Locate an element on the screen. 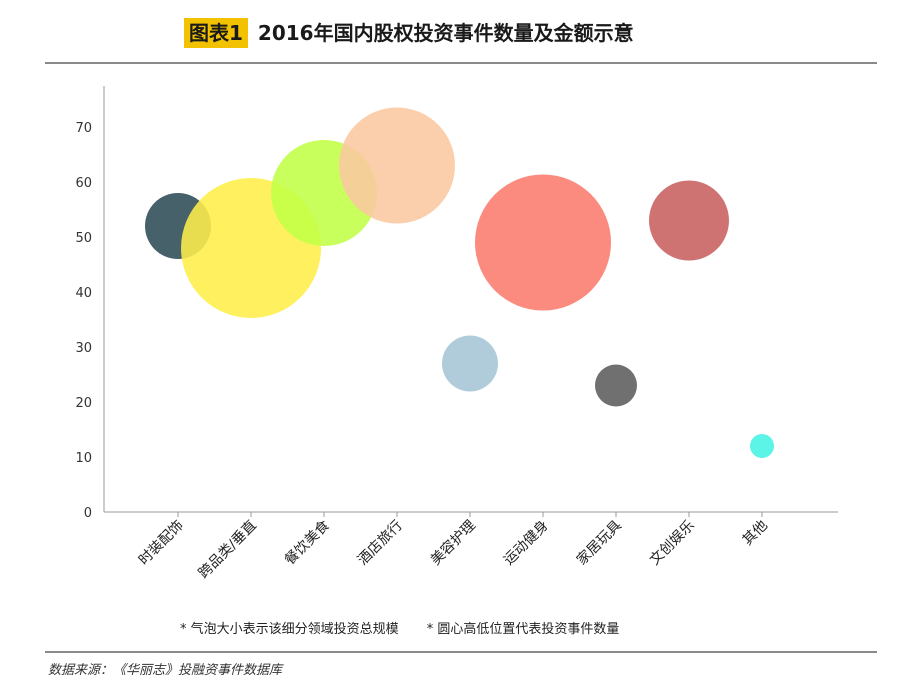  x-category-label: 时装配饰 is located at coordinates (161, 543).